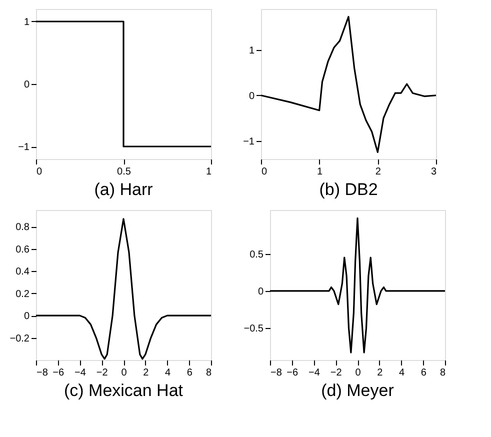  Describe the element at coordinates (124, 189) in the screenshot. I see `text: (a) Harr` at that location.